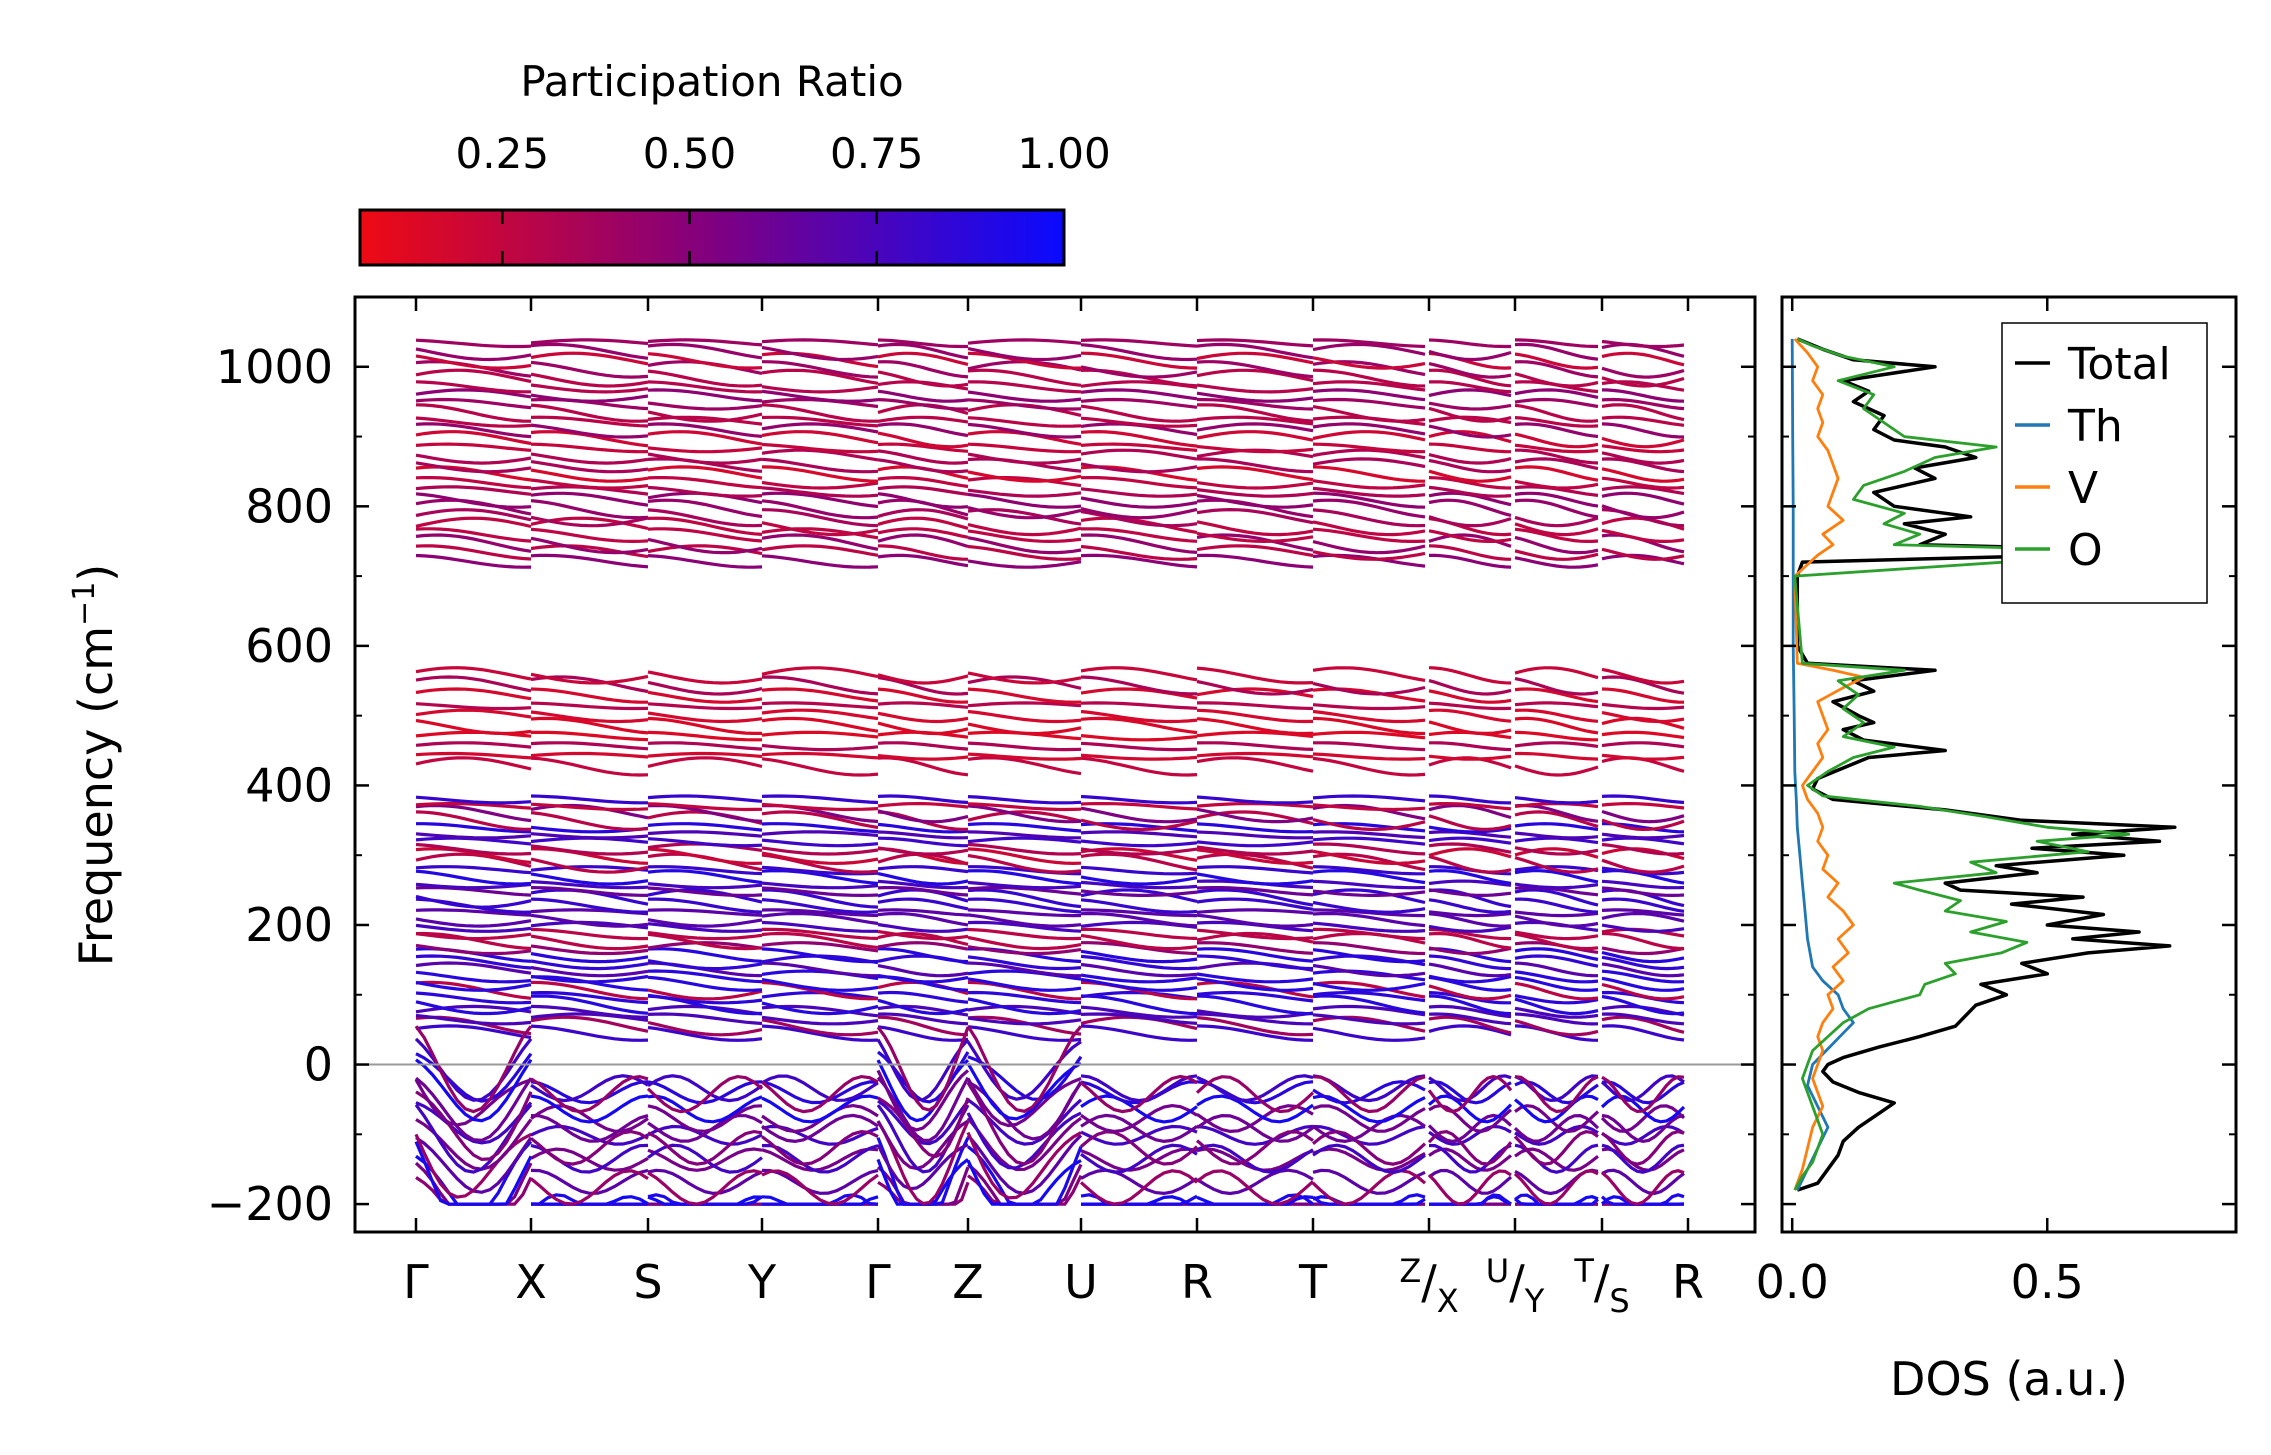  What do you see at coordinates (2047, 1282) in the screenshot?
I see `dos-tick-label: 0.5` at bounding box center [2047, 1282].